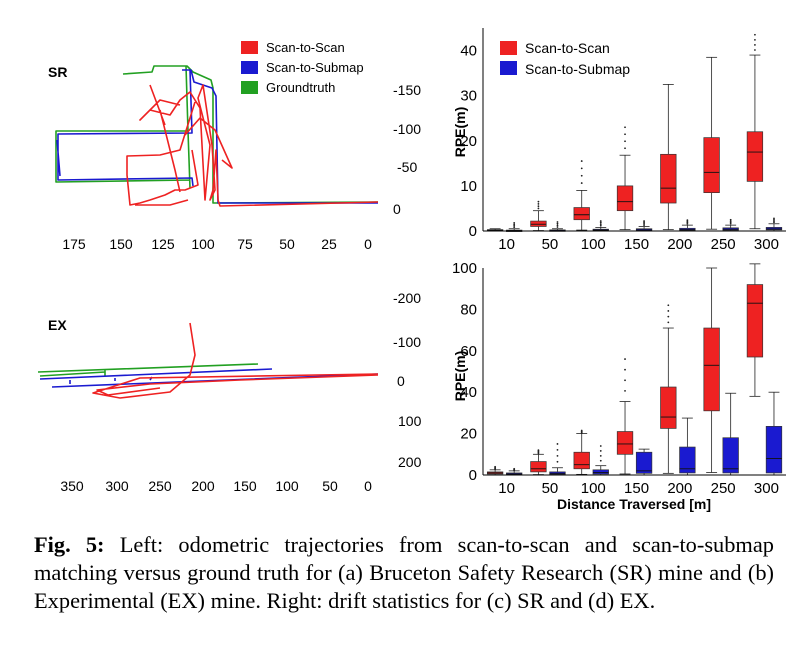  I want to click on sr-rpe-x-tick: 50, so click(550, 244).